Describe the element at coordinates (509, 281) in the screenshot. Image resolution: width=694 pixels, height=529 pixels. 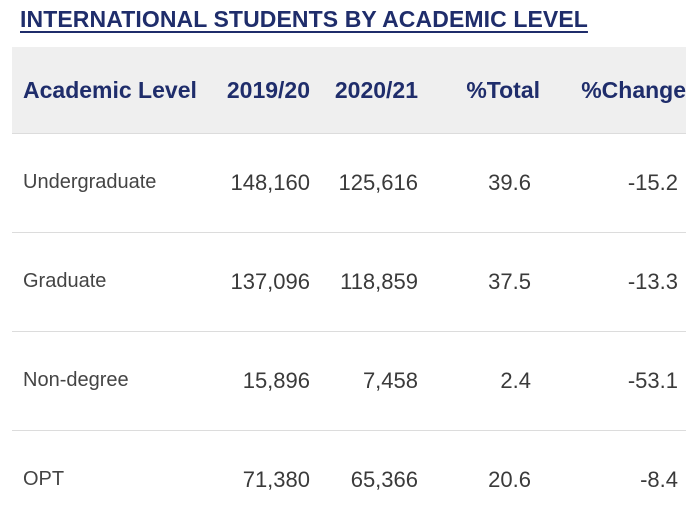
I see `cell-pct-total: 37.5` at that location.